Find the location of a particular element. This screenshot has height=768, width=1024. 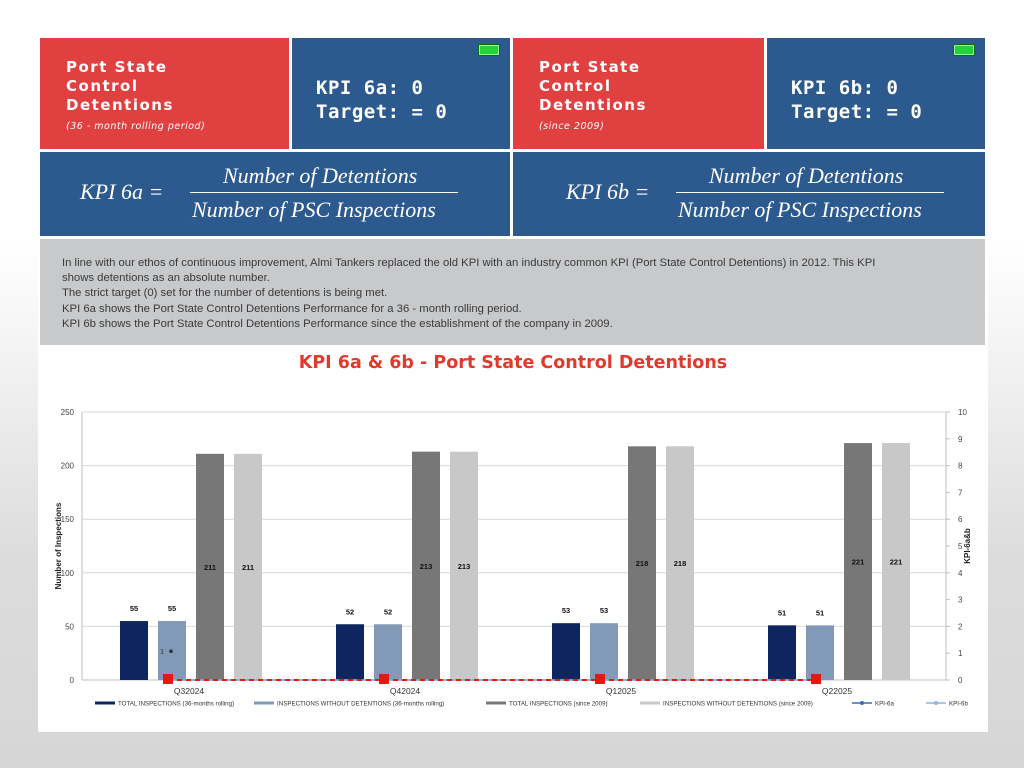

kpi-6b-current: KPI 6b: 0 is located at coordinates (845, 88).